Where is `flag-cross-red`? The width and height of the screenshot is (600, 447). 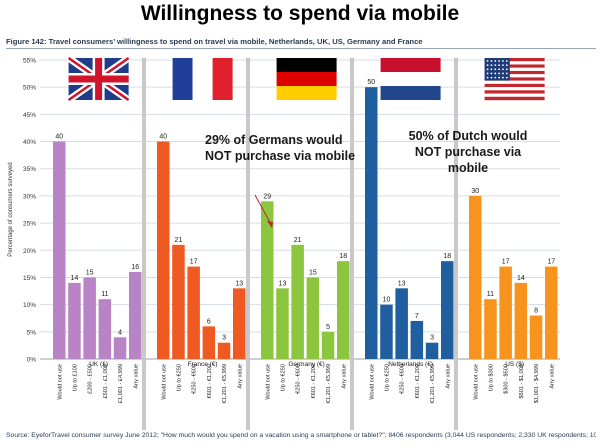 flag-cross-red is located at coordinates (98, 79).